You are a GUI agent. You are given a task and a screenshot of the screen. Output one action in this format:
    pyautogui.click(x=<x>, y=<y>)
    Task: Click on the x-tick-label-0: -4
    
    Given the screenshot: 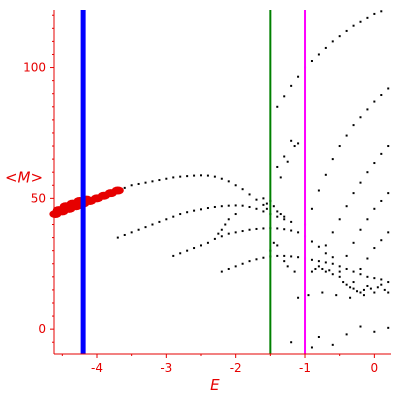 What is the action you would take?
    pyautogui.click(x=97, y=368)
    